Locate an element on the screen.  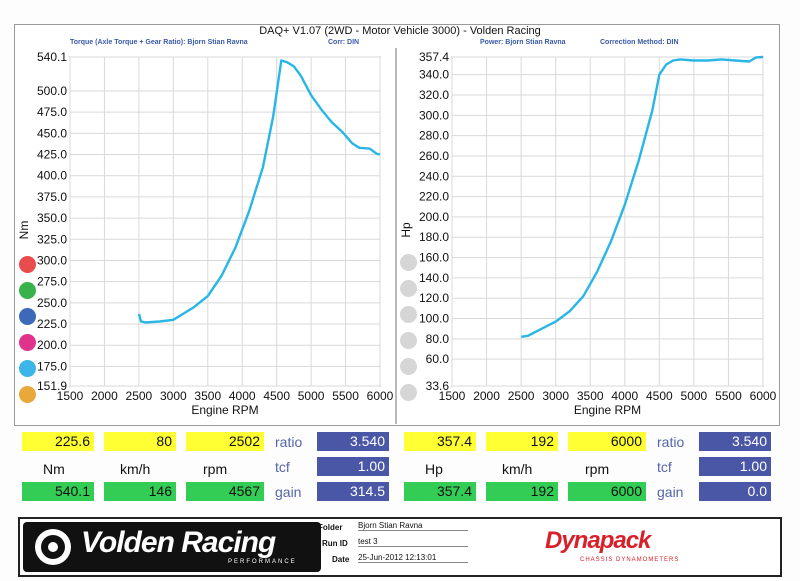
ratio-value: 3.540 is located at coordinates (353, 441).